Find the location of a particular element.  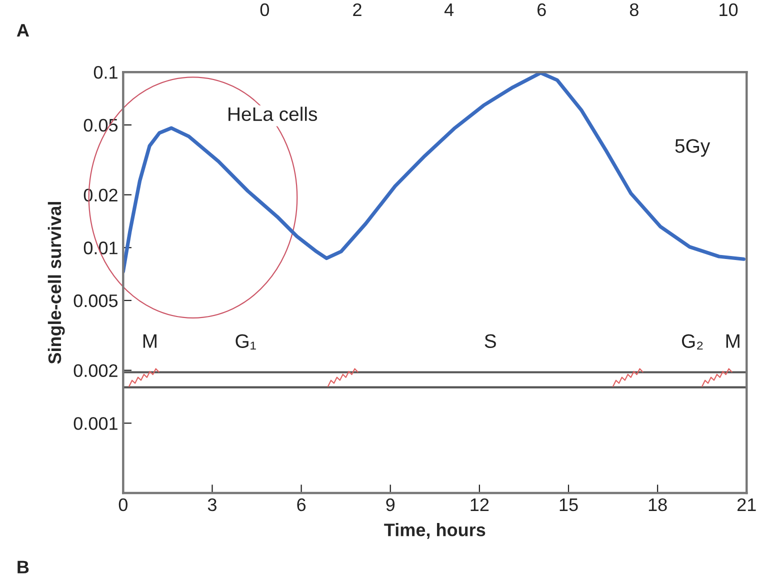

x-tick-label: 9 is located at coordinates (390, 505).